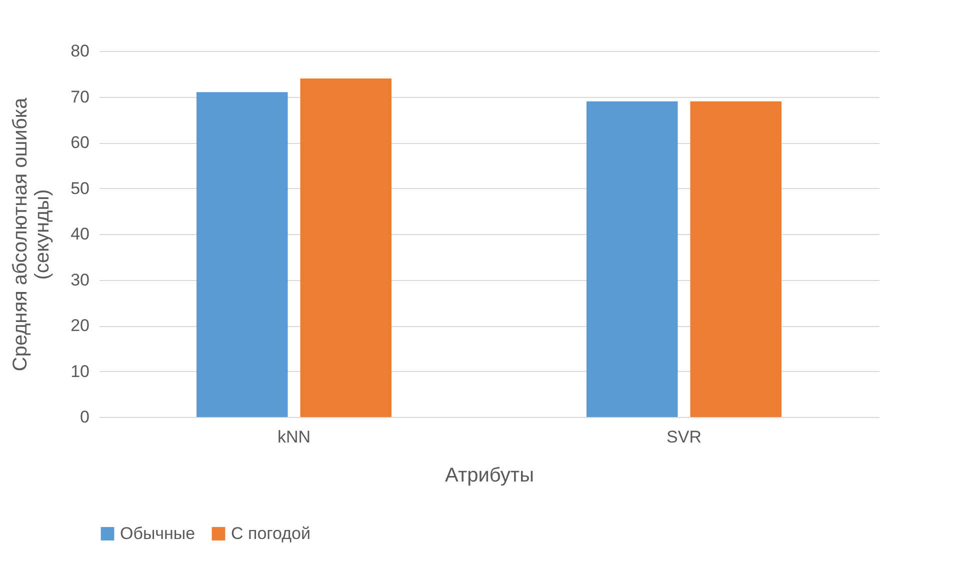 Image resolution: width=957 pixels, height=579 pixels. I want to click on y-tick-label: 30, so click(80, 280).